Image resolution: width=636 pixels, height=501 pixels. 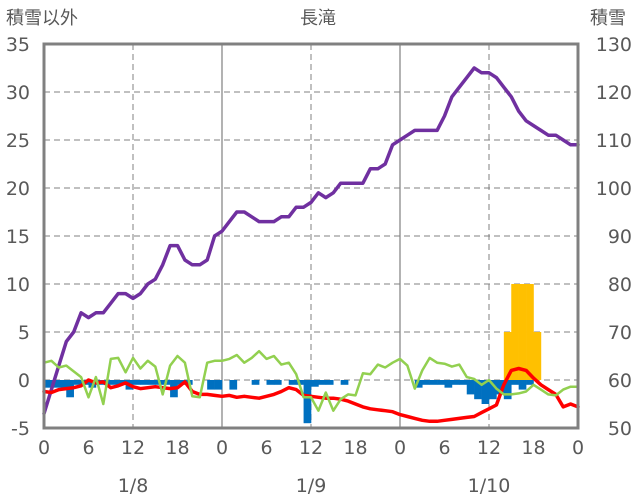 What do you see at coordinates (620, 381) in the screenshot?
I see `right-tick-label: 60` at bounding box center [620, 381].